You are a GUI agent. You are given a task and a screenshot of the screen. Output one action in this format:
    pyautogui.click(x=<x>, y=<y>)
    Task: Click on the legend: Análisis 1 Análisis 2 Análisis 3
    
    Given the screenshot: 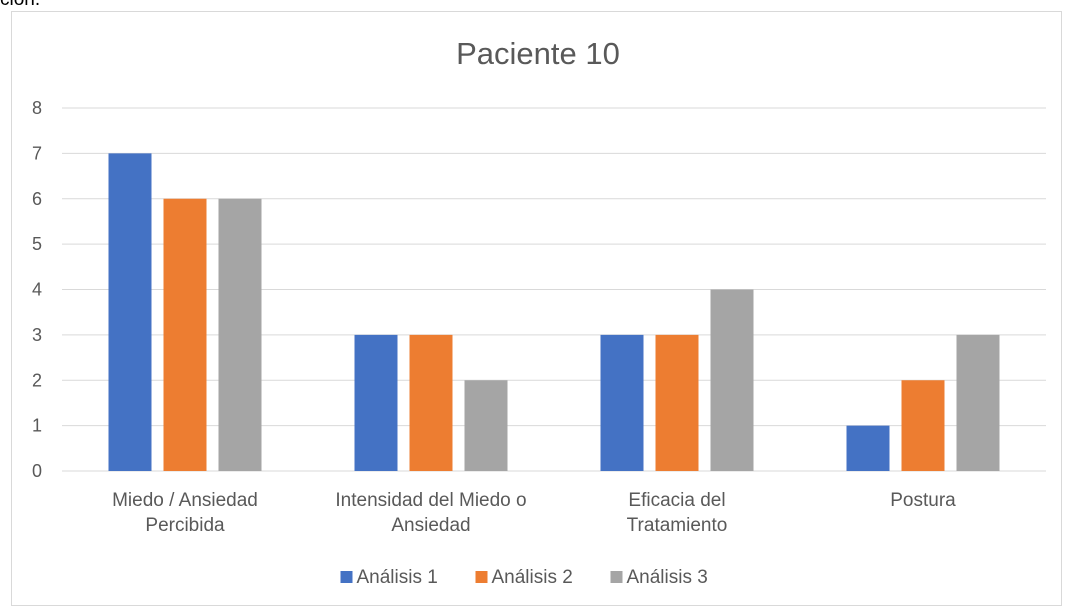 What is the action you would take?
    pyautogui.click(x=524, y=577)
    